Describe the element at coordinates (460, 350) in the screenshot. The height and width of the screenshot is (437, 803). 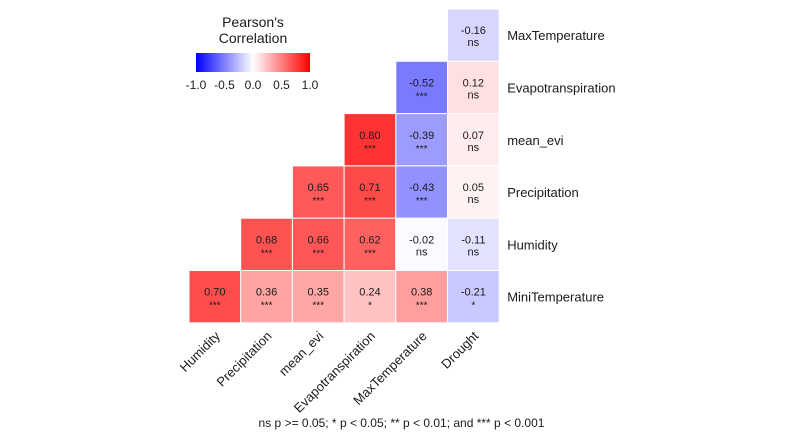
I see `x-tick-label: Drought` at that location.